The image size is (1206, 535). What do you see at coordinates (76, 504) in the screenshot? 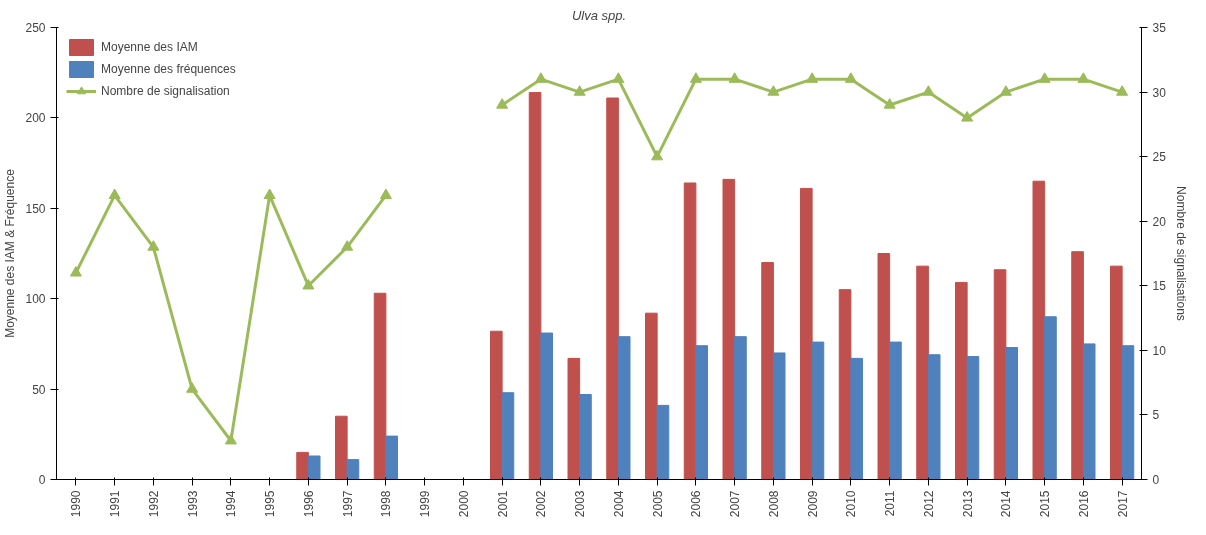
I see `x-tick-label: 1990` at bounding box center [76, 504].